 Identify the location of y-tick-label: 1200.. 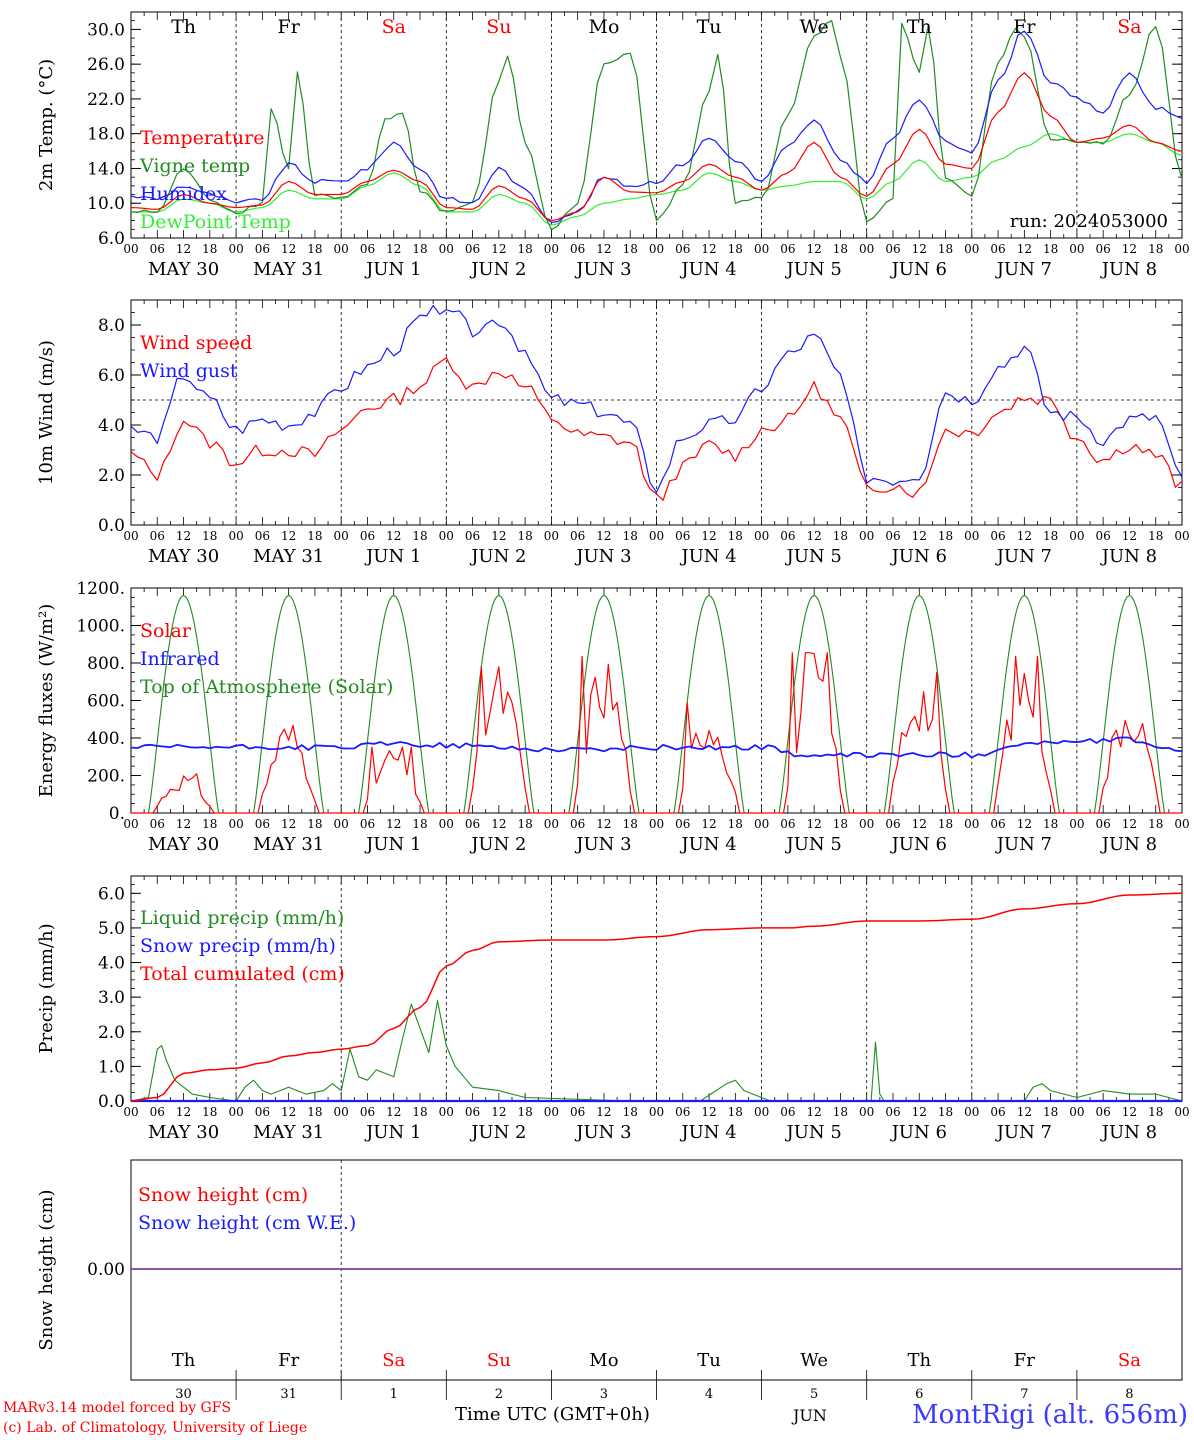
(100, 589).